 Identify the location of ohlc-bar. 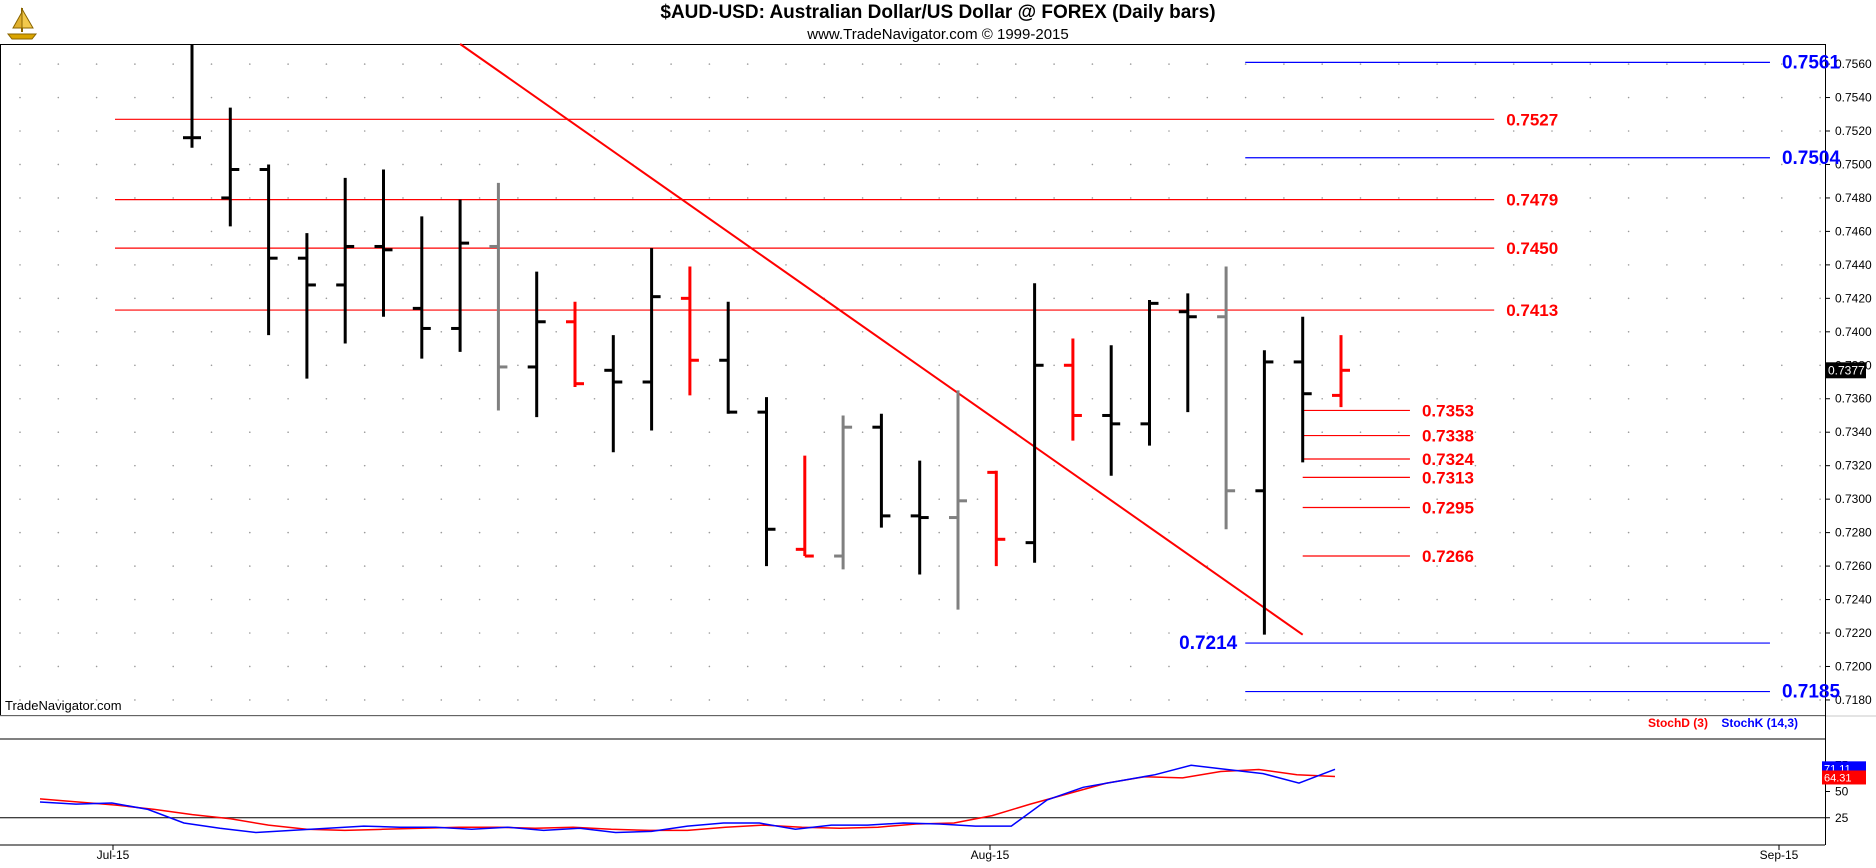
(1302, 389).